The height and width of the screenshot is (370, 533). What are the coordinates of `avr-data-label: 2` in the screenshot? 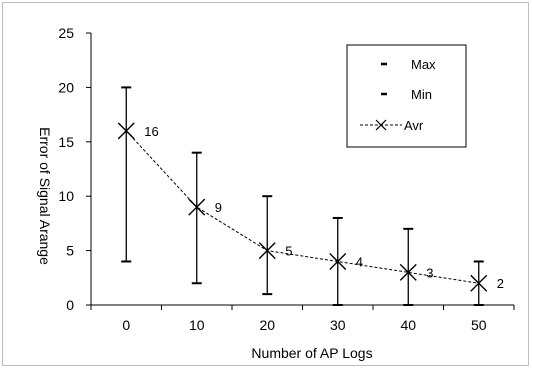 It's located at (500, 283).